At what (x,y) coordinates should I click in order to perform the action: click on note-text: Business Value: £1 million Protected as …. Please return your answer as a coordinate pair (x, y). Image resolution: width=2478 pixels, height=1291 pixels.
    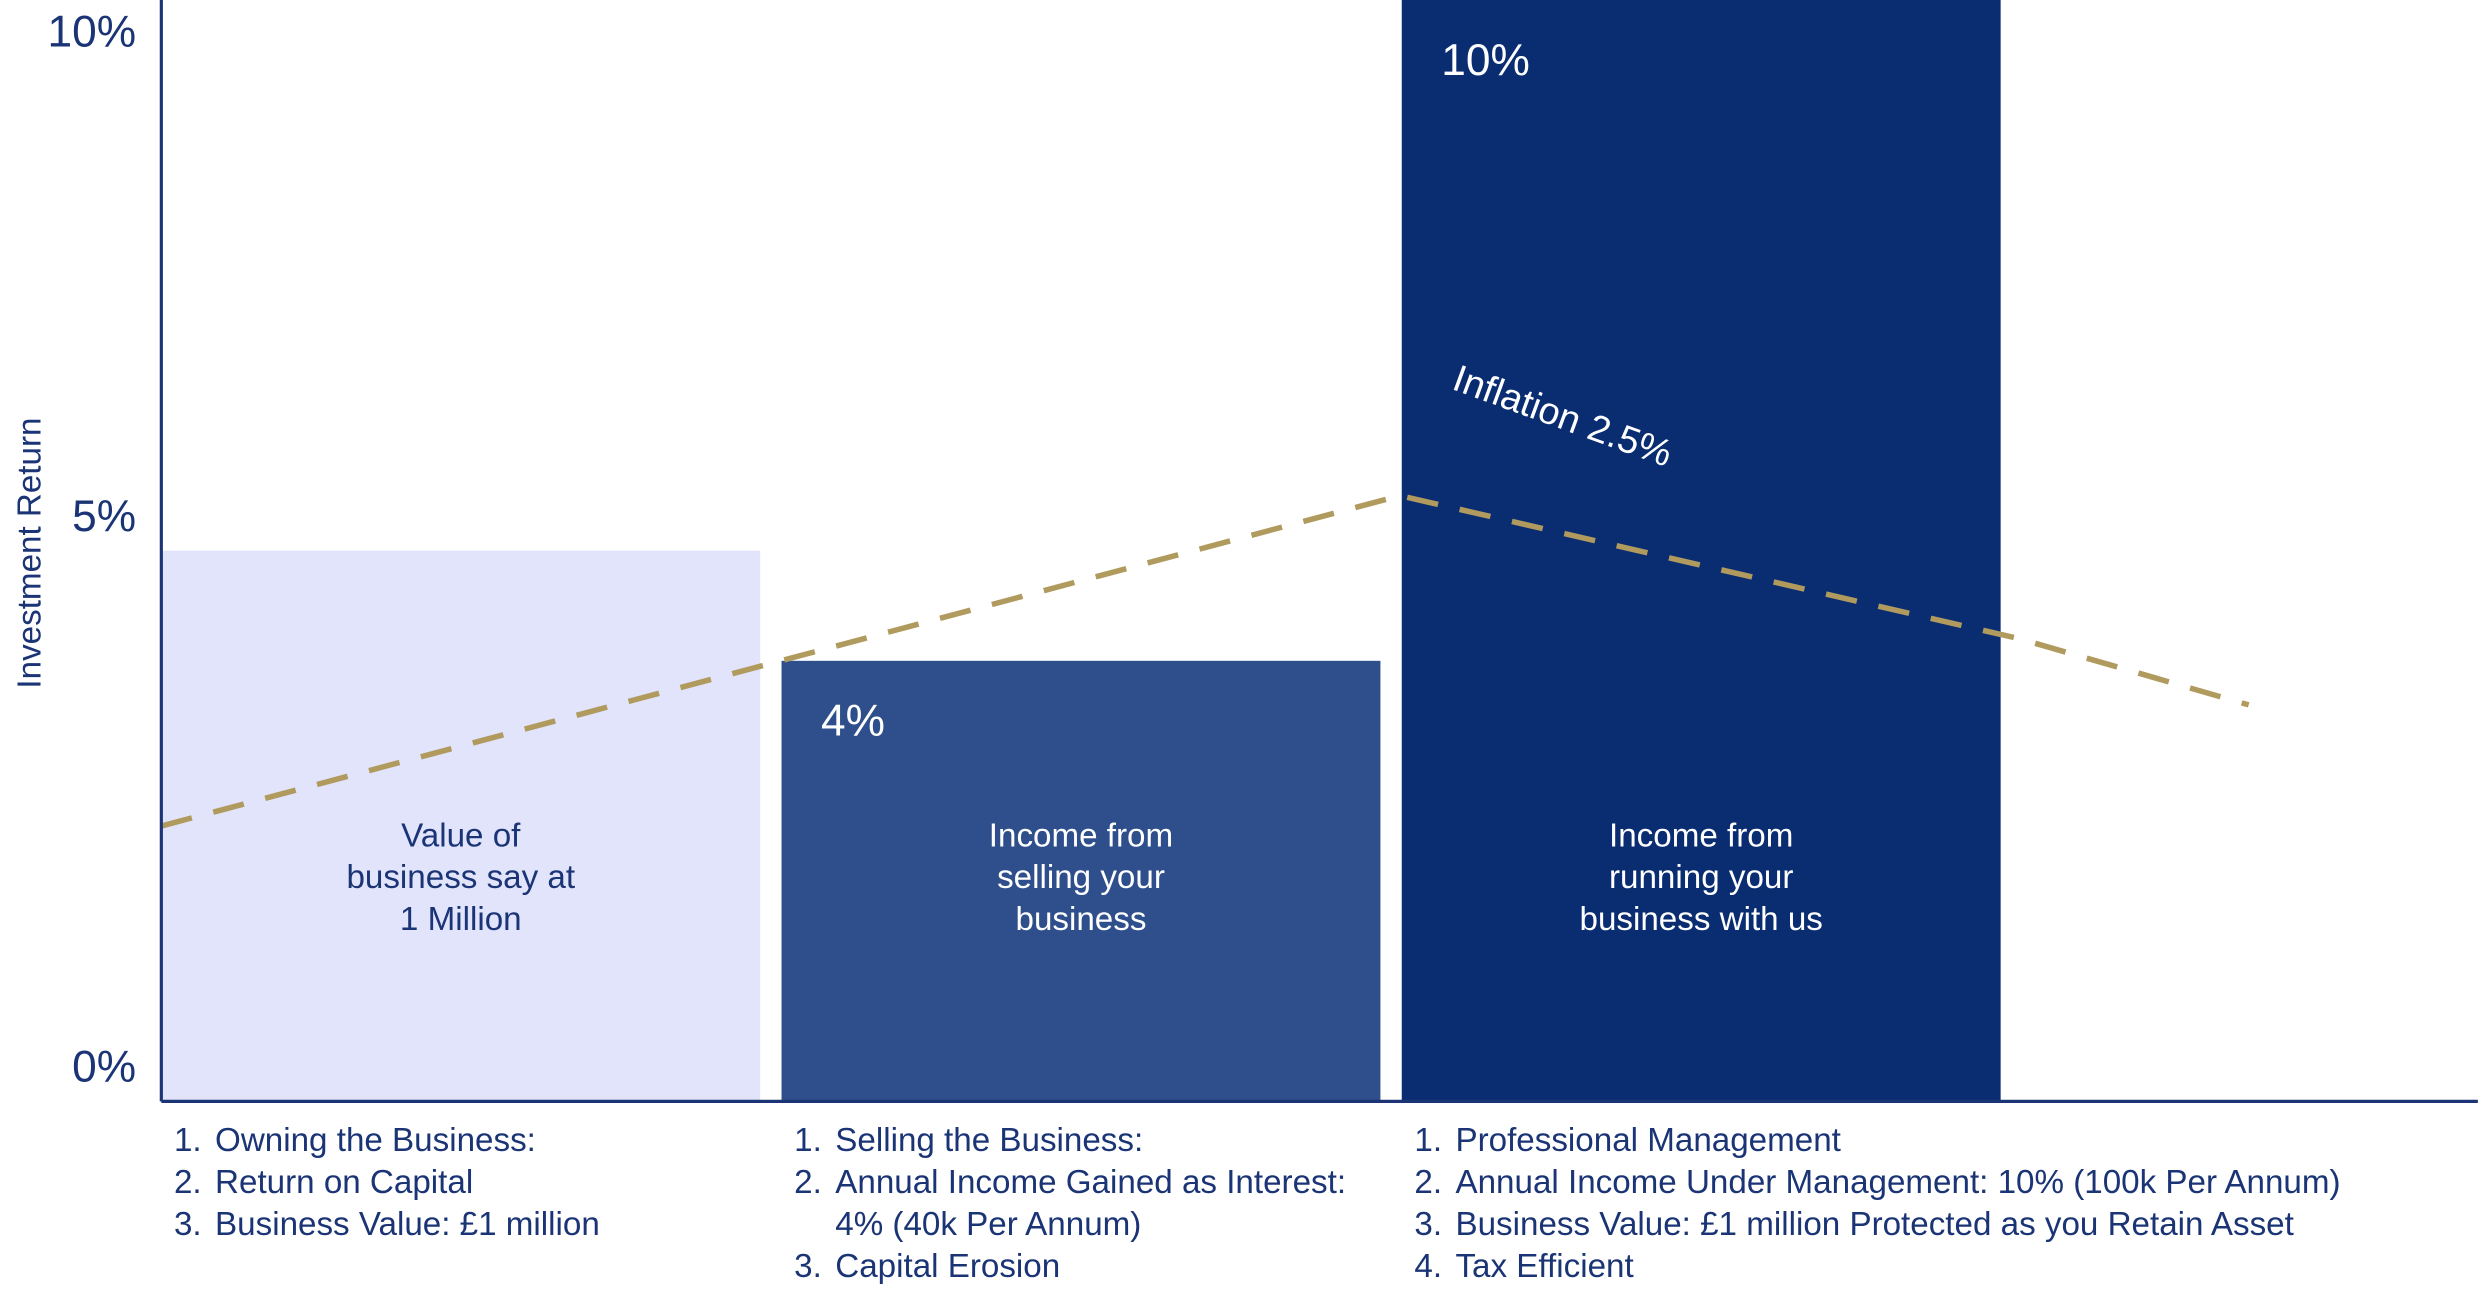
    Looking at the image, I should click on (1874, 1224).